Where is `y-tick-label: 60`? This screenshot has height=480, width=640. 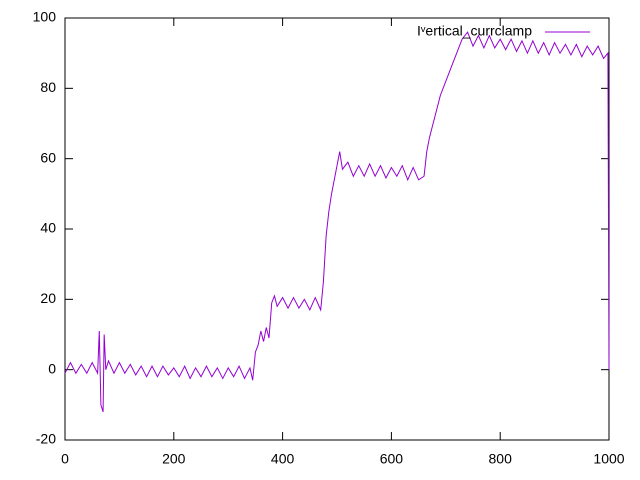
y-tick-label: 60 is located at coordinates (48, 157).